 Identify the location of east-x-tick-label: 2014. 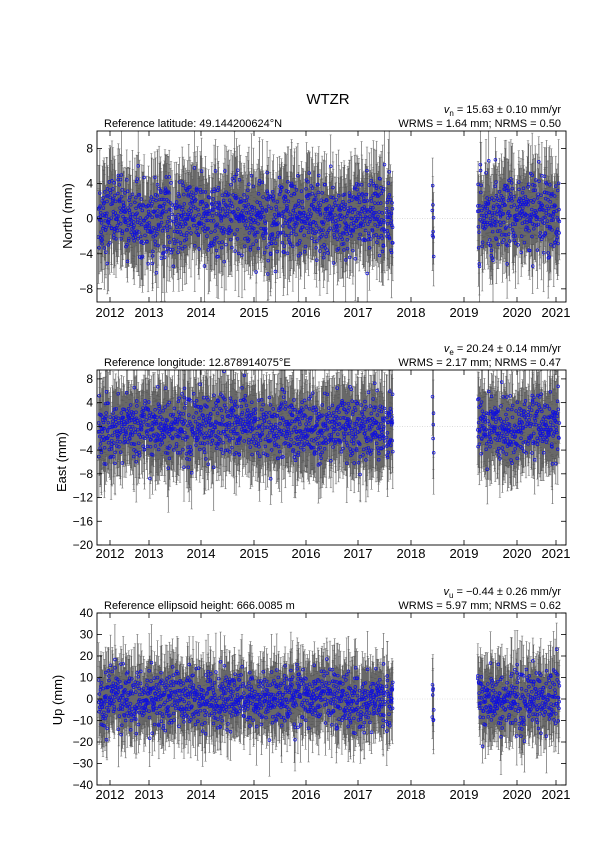
(201, 553).